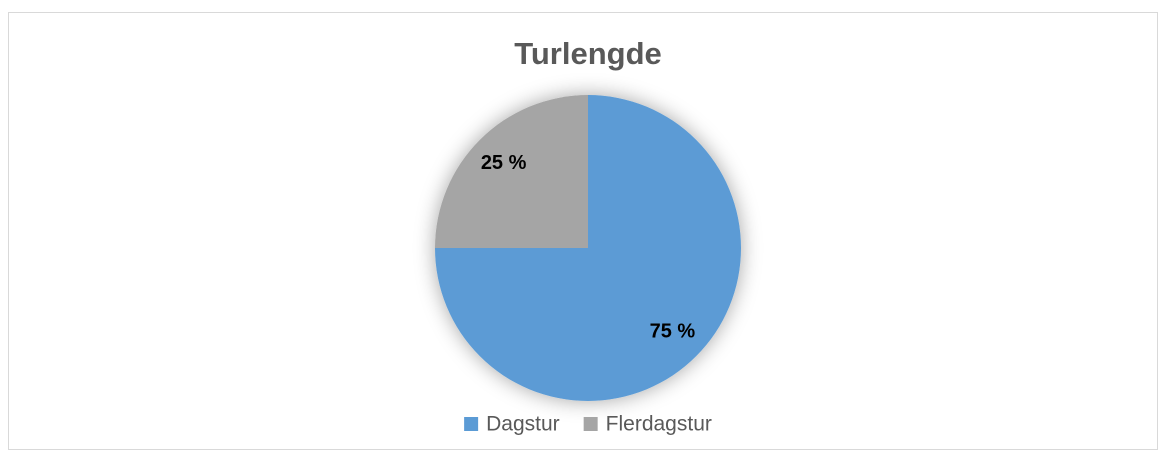 Image resolution: width=1166 pixels, height=457 pixels. I want to click on data-label: 25 %, so click(504, 163).